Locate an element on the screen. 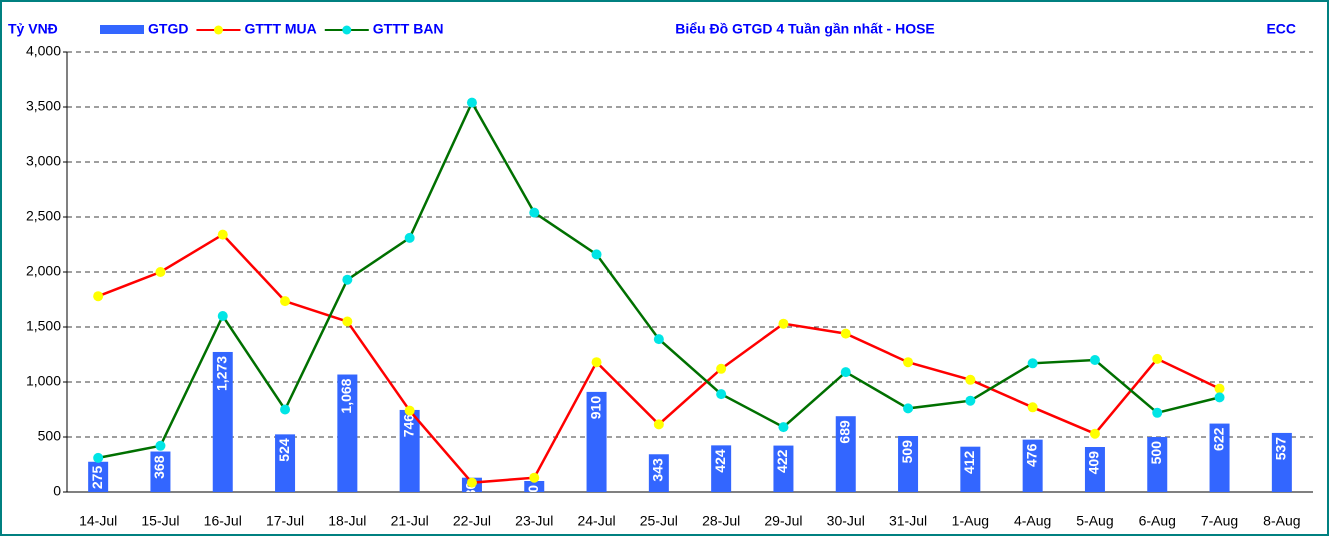 This screenshot has height=541, width=1329. bar-label: 524 is located at coordinates (284, 450).